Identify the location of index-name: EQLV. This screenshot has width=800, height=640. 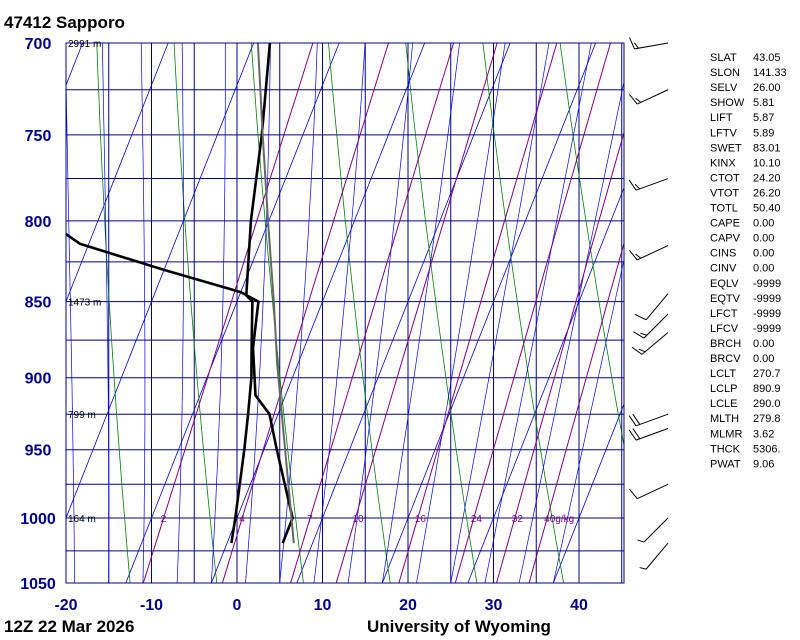
(724, 284).